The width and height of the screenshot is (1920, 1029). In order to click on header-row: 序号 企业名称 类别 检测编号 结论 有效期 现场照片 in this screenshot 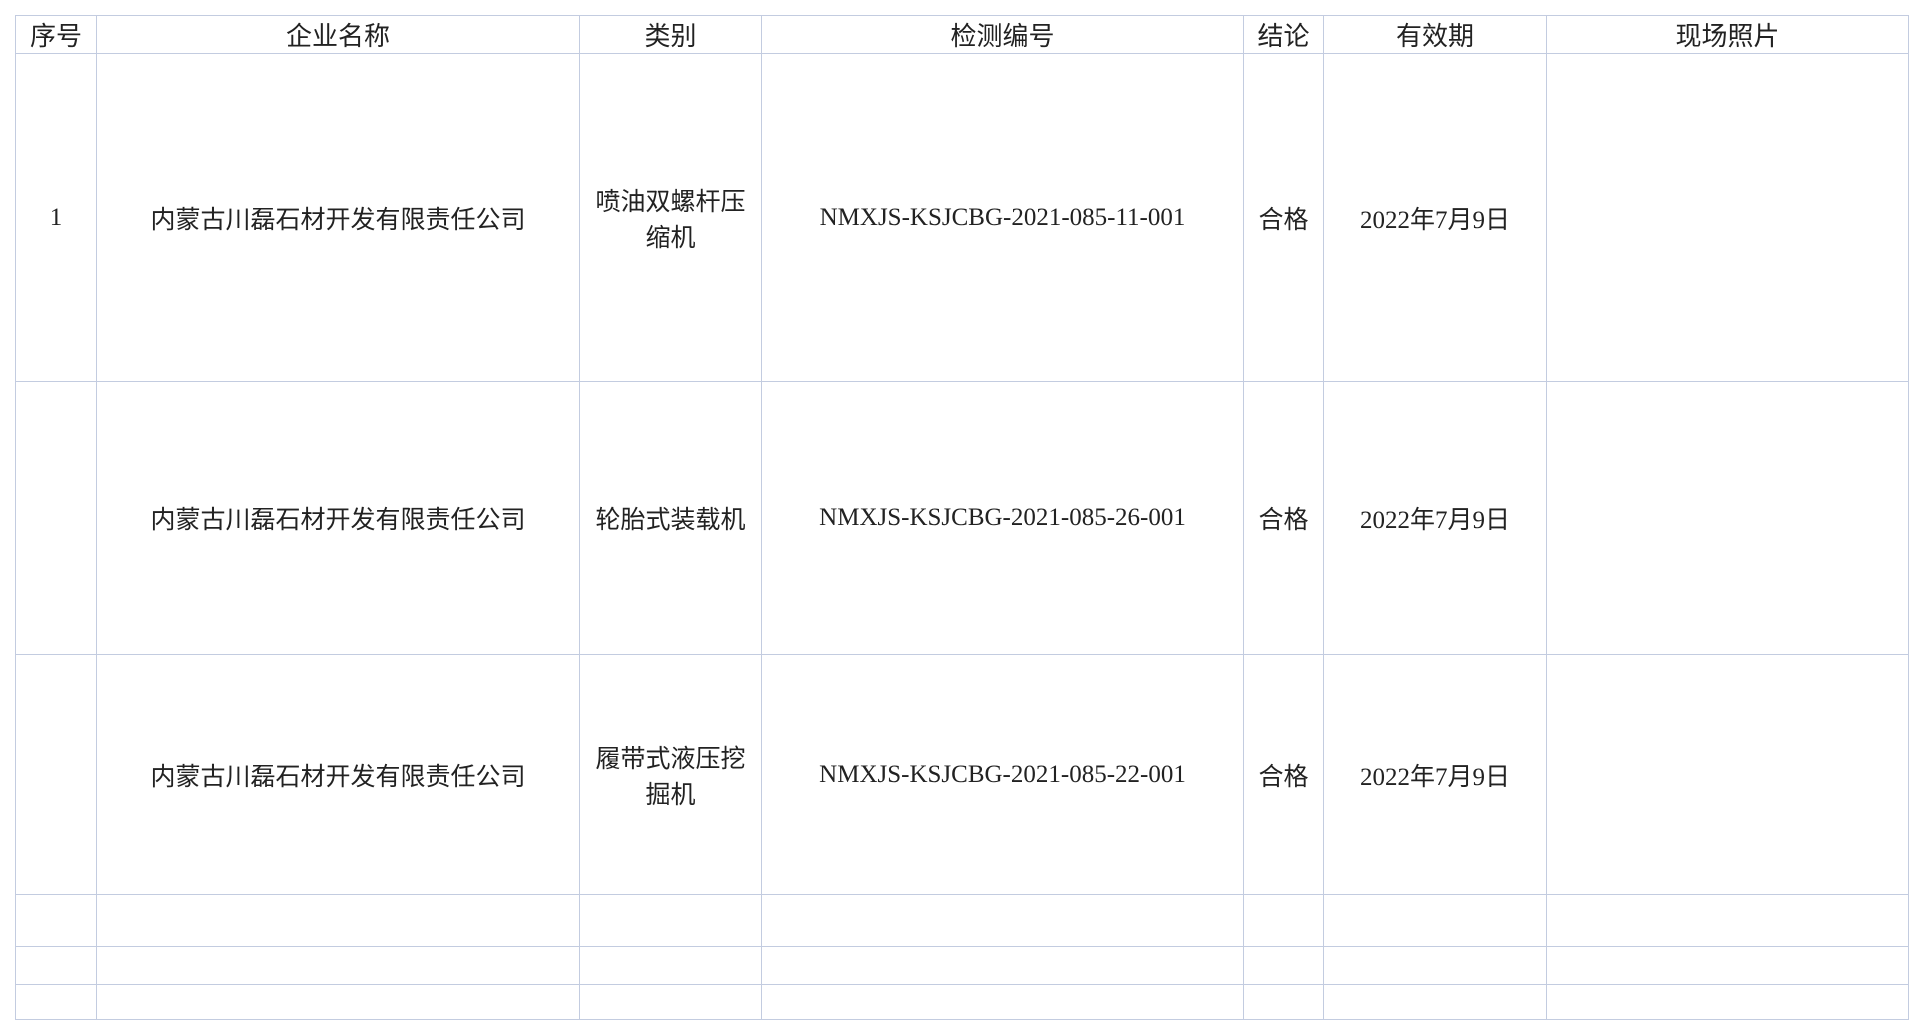, I will do `click(962, 34)`.